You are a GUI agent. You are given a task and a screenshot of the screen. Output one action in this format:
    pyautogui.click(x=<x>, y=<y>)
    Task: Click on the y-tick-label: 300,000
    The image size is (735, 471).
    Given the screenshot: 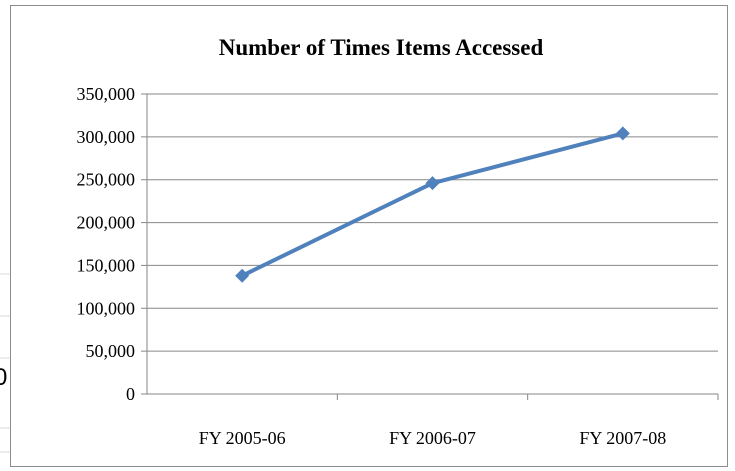 What is the action you would take?
    pyautogui.click(x=106, y=137)
    